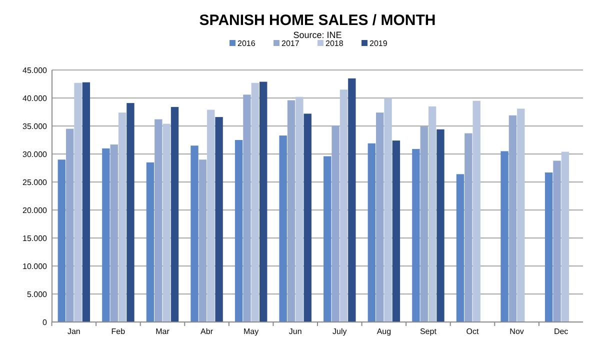  What do you see at coordinates (291, 43) in the screenshot?
I see `legend-label: 2017` at bounding box center [291, 43].